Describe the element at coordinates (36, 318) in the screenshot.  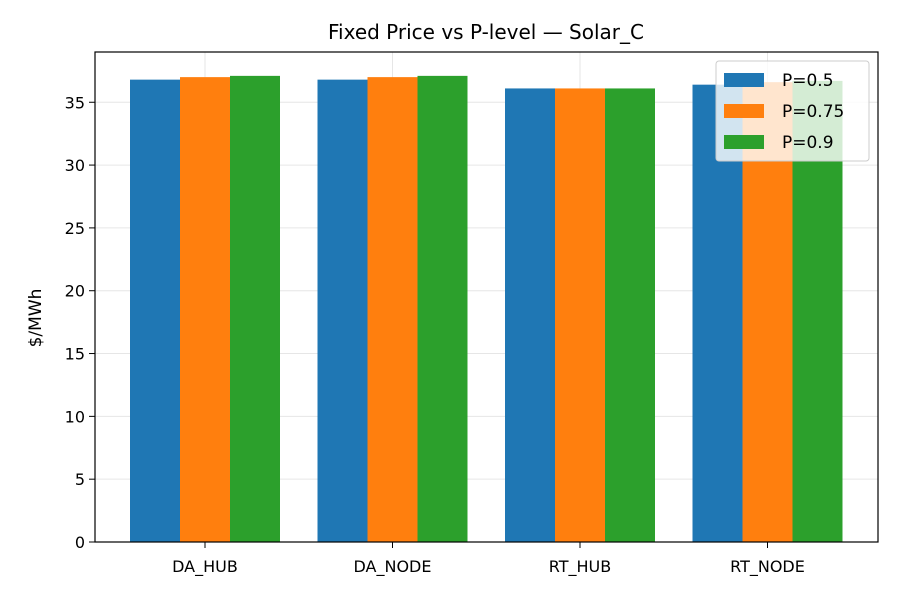
I see `y-axis-label: $/MWh` at that location.